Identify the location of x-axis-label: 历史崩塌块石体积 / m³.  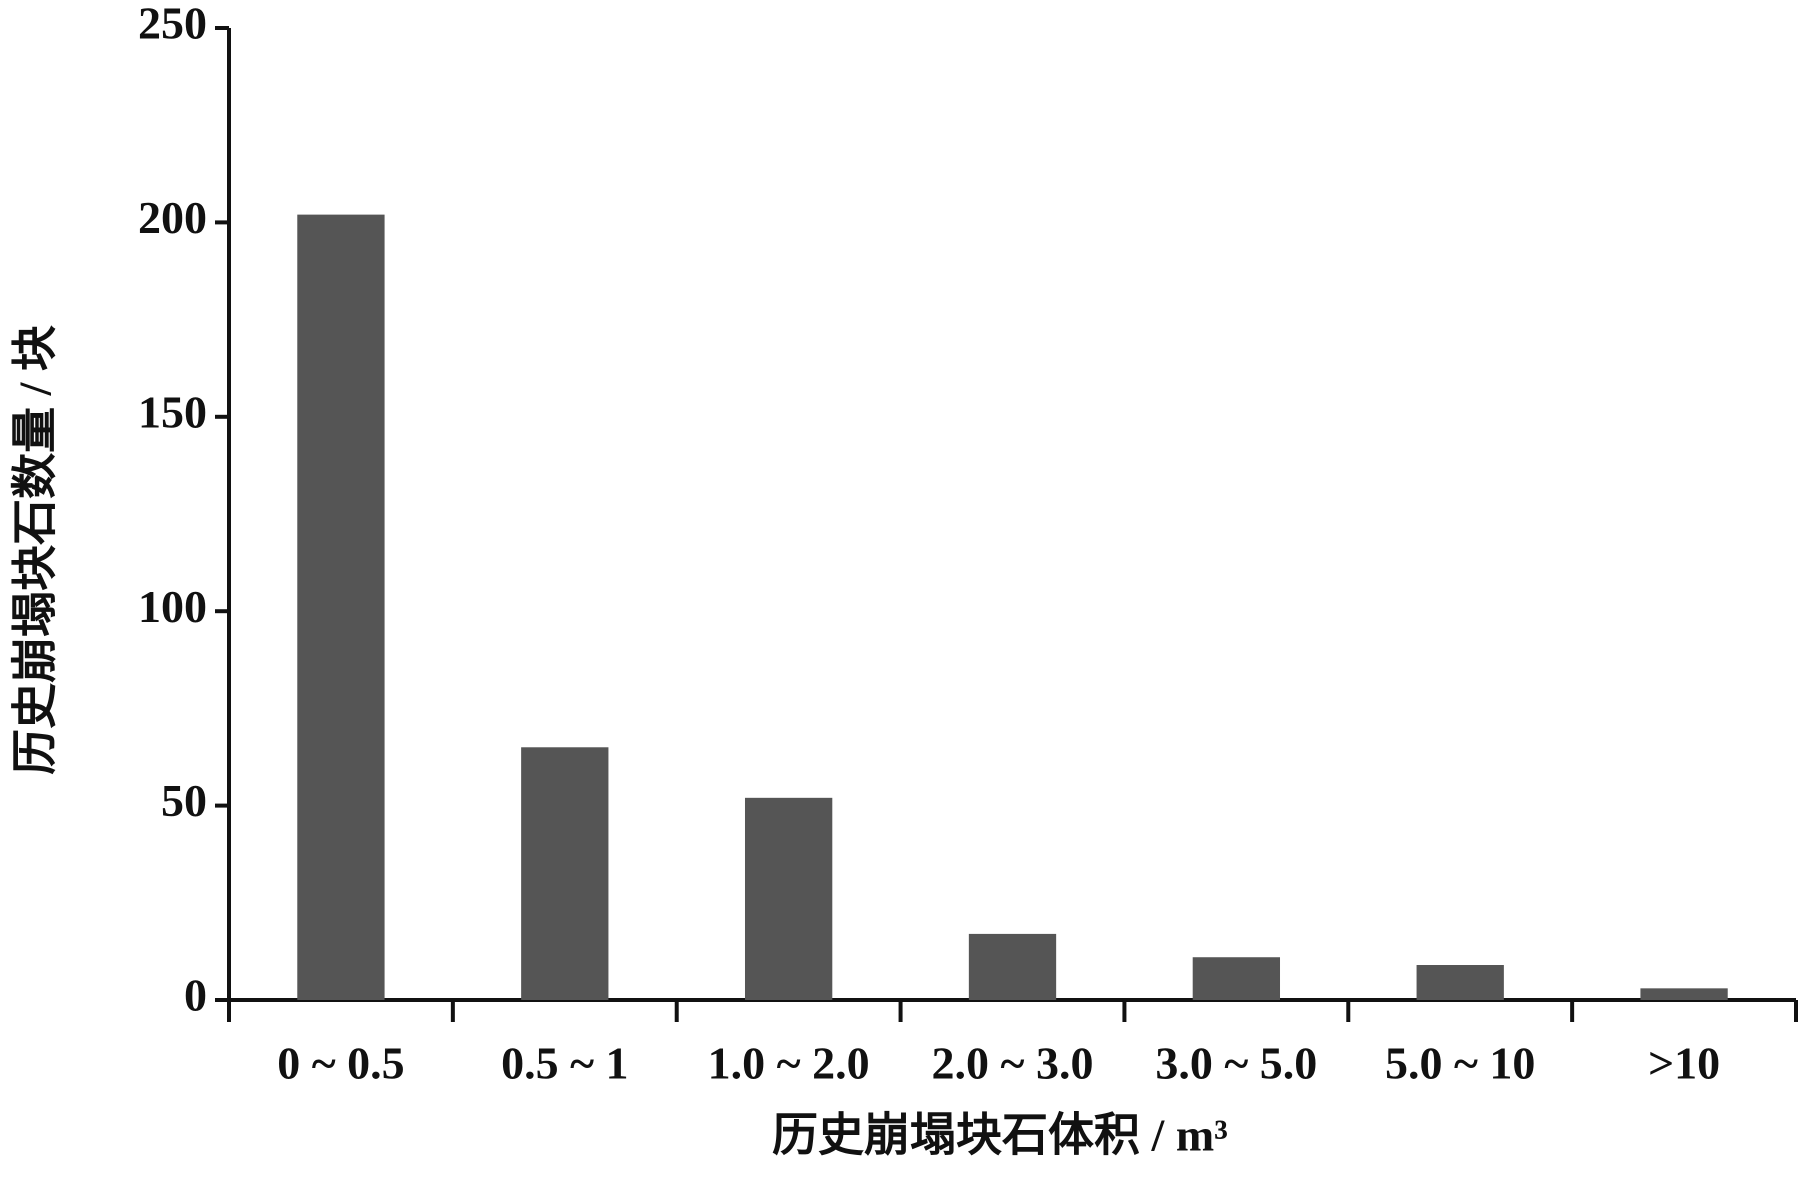
(1000, 1135).